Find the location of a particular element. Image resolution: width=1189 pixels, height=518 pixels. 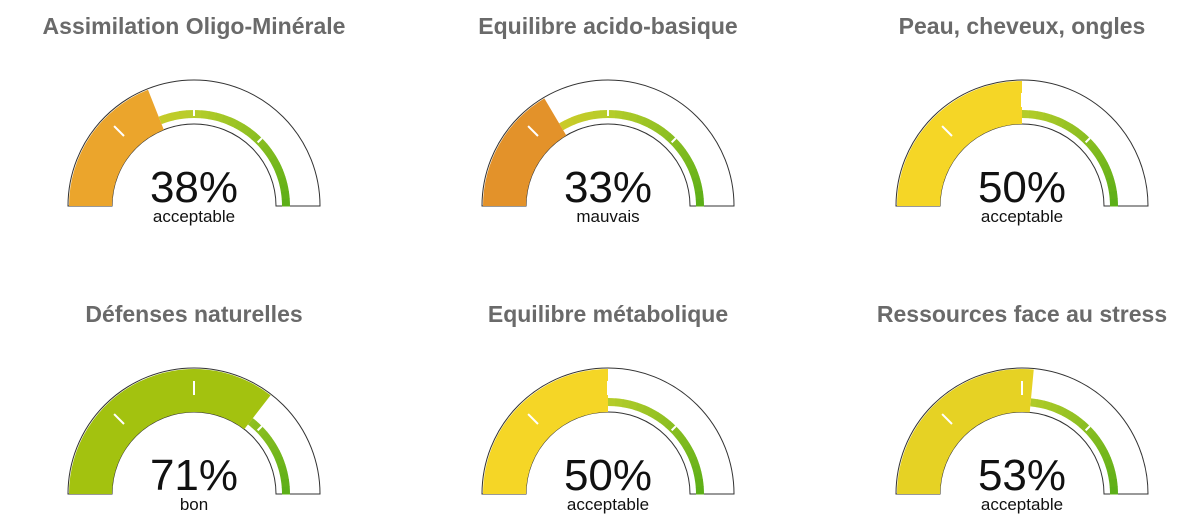

gauge-title: Défenses naturelles is located at coordinates (193, 314).